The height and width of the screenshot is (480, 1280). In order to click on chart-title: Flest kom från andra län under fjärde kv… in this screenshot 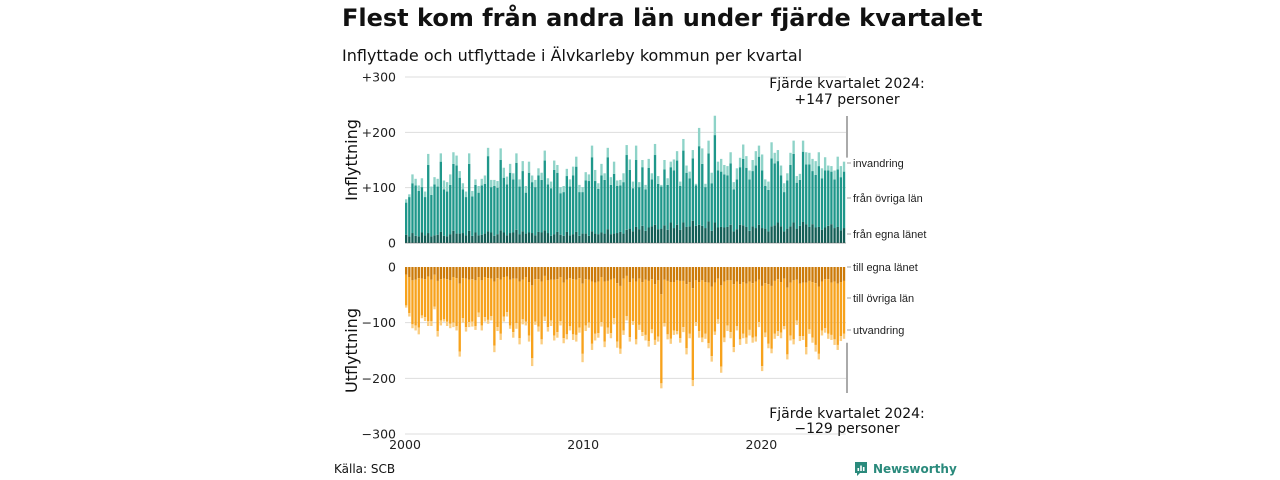, I will do `click(662, 18)`.